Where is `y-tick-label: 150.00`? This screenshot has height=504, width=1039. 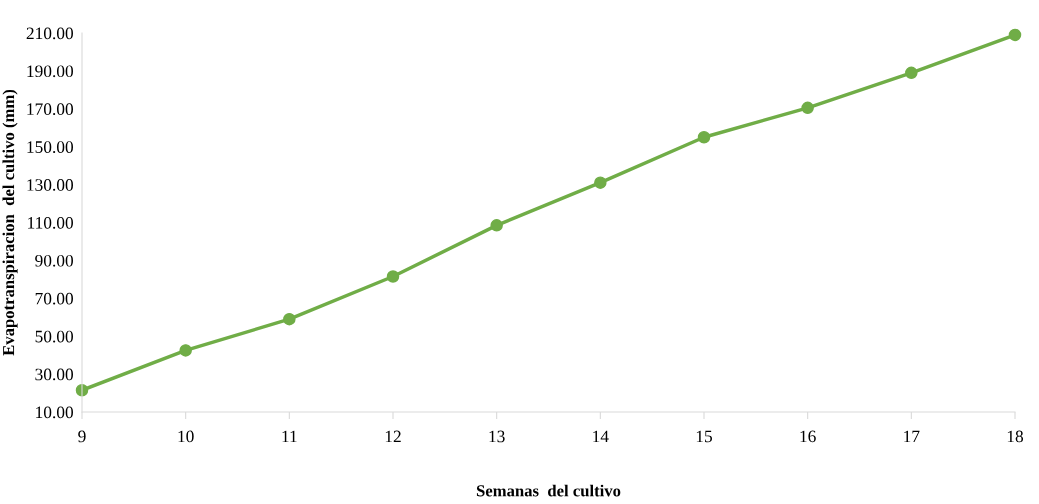
y-tick-label: 150.00 is located at coordinates (50, 147).